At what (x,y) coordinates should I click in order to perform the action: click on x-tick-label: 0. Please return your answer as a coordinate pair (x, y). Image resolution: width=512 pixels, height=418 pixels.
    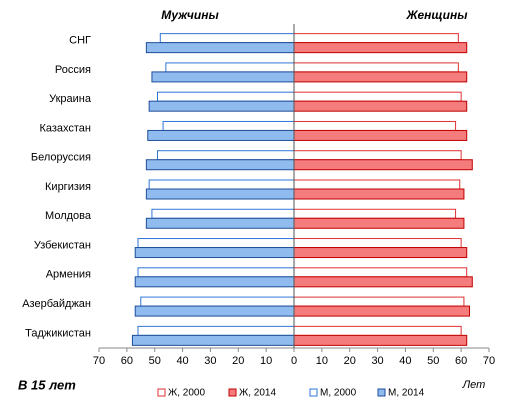
    Looking at the image, I should click on (294, 361).